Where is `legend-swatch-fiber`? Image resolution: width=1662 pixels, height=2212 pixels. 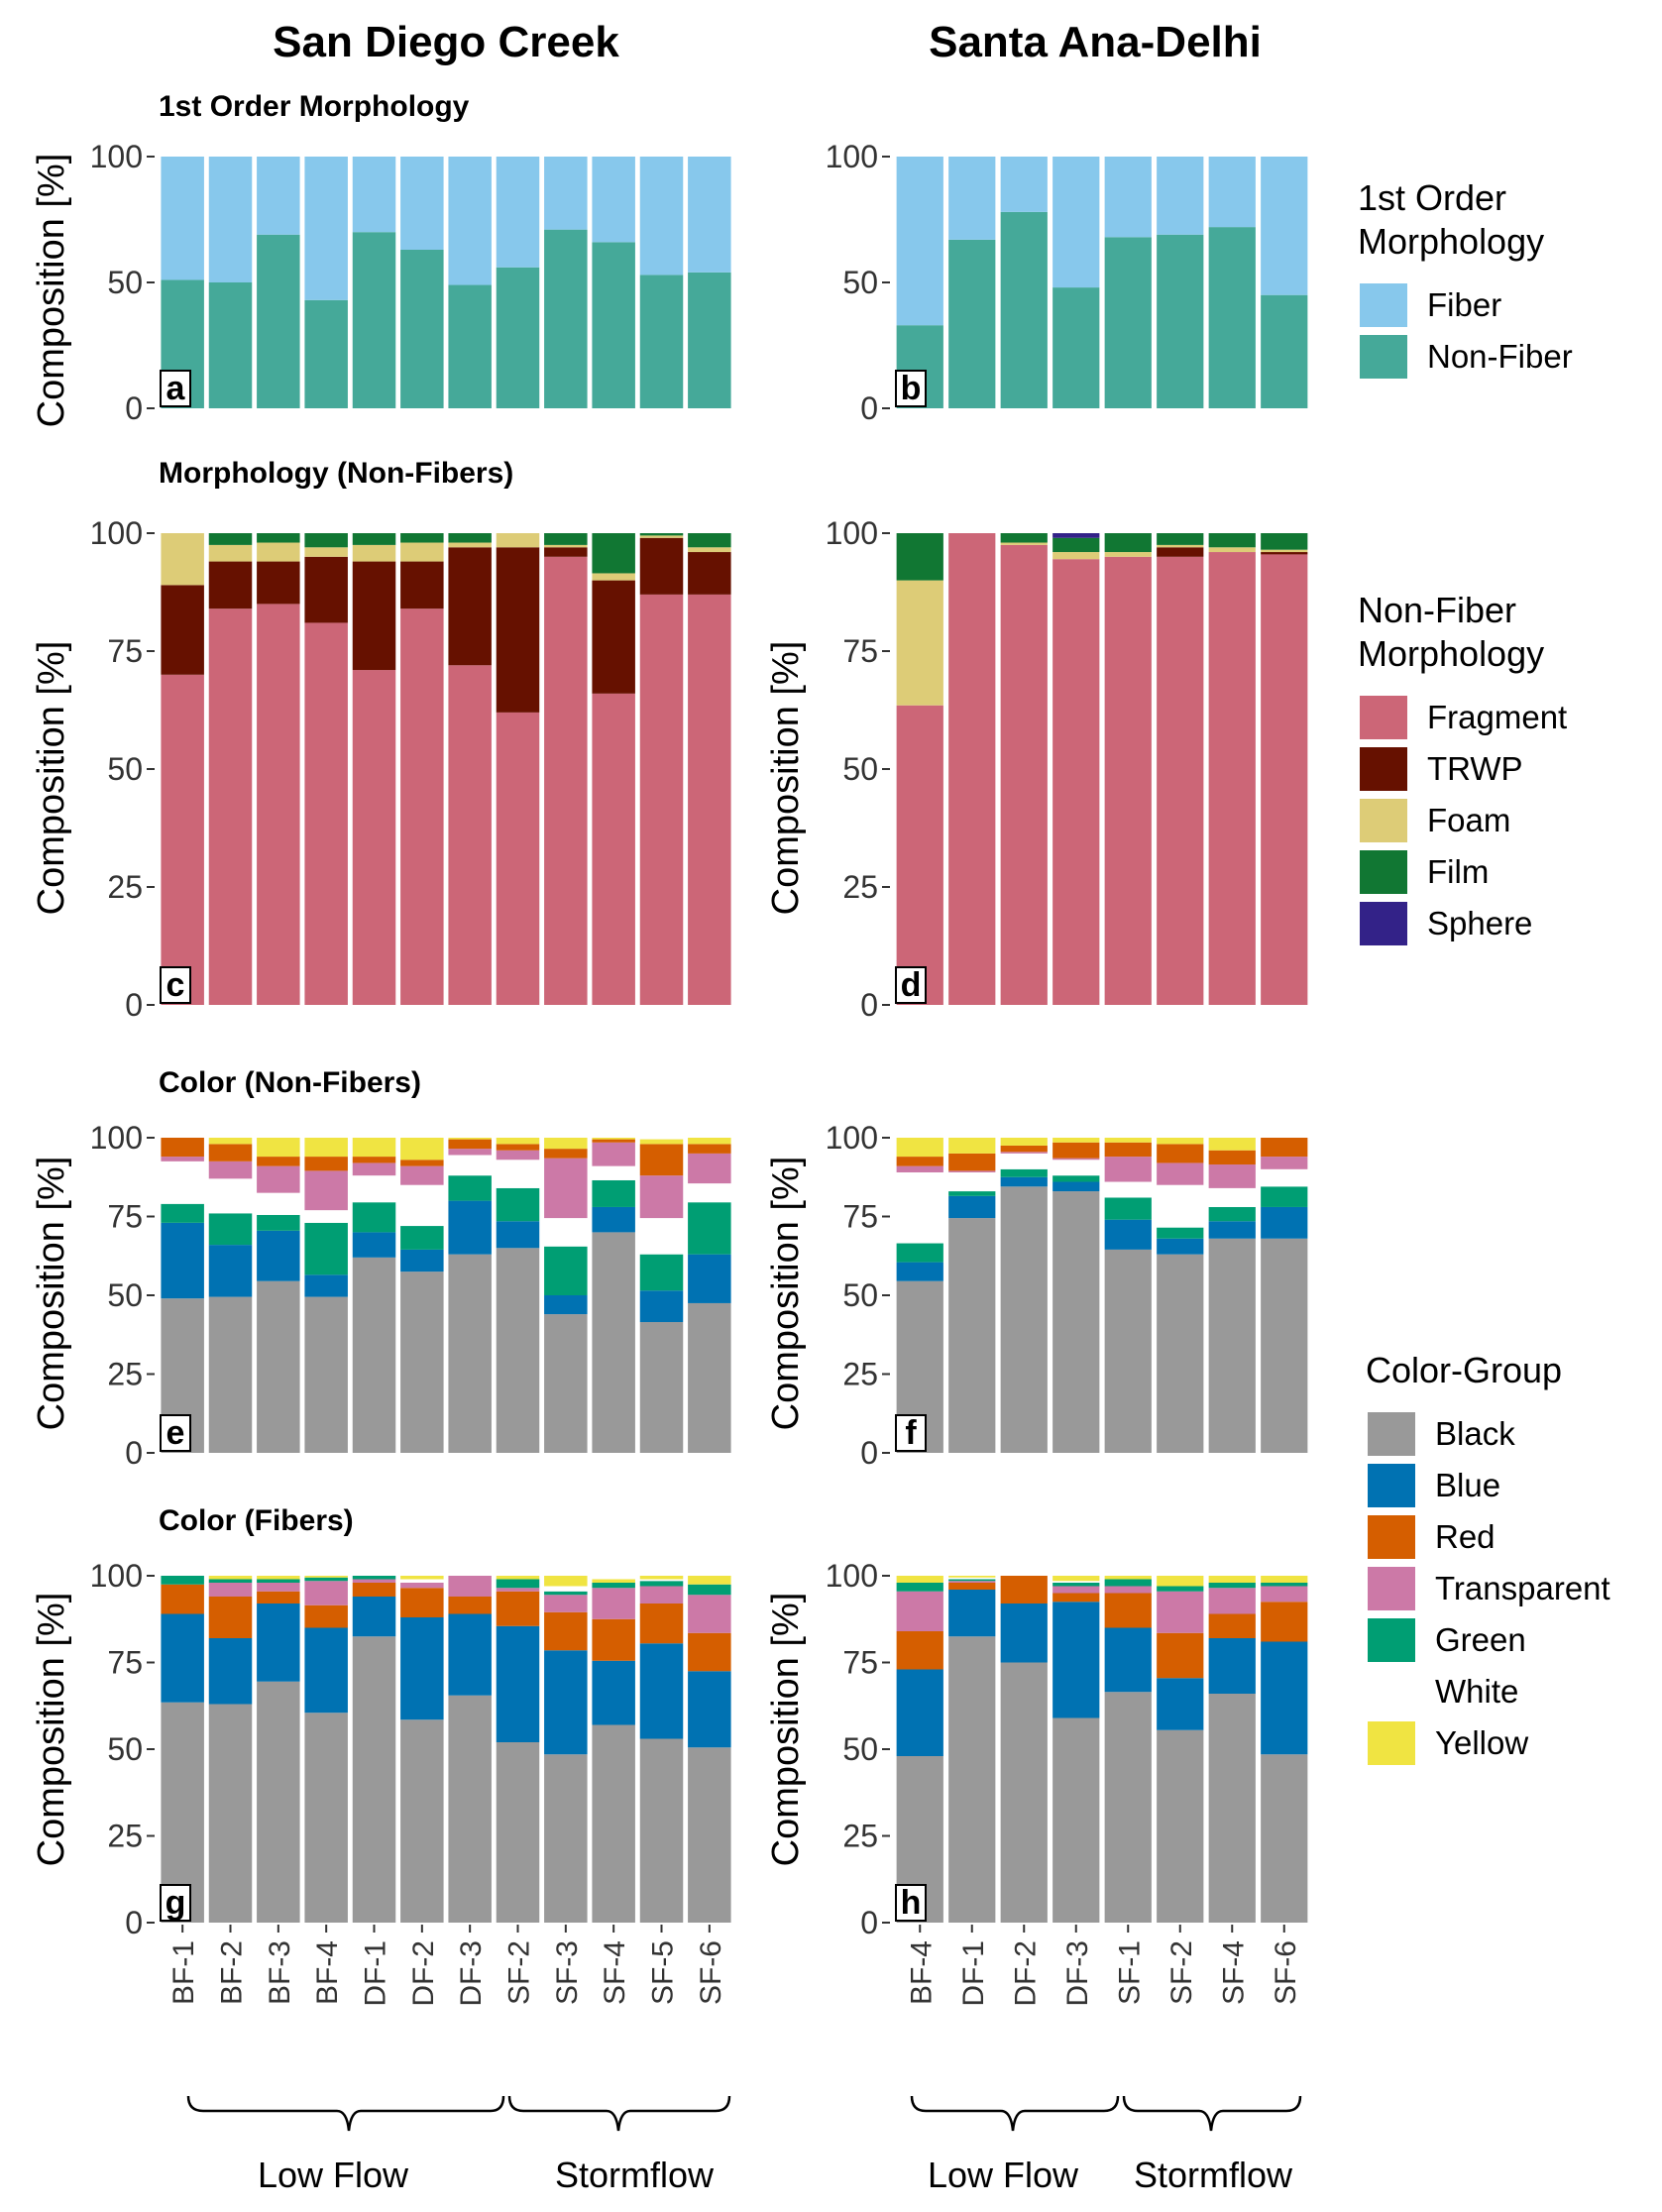 legend-swatch-fiber is located at coordinates (1383, 305).